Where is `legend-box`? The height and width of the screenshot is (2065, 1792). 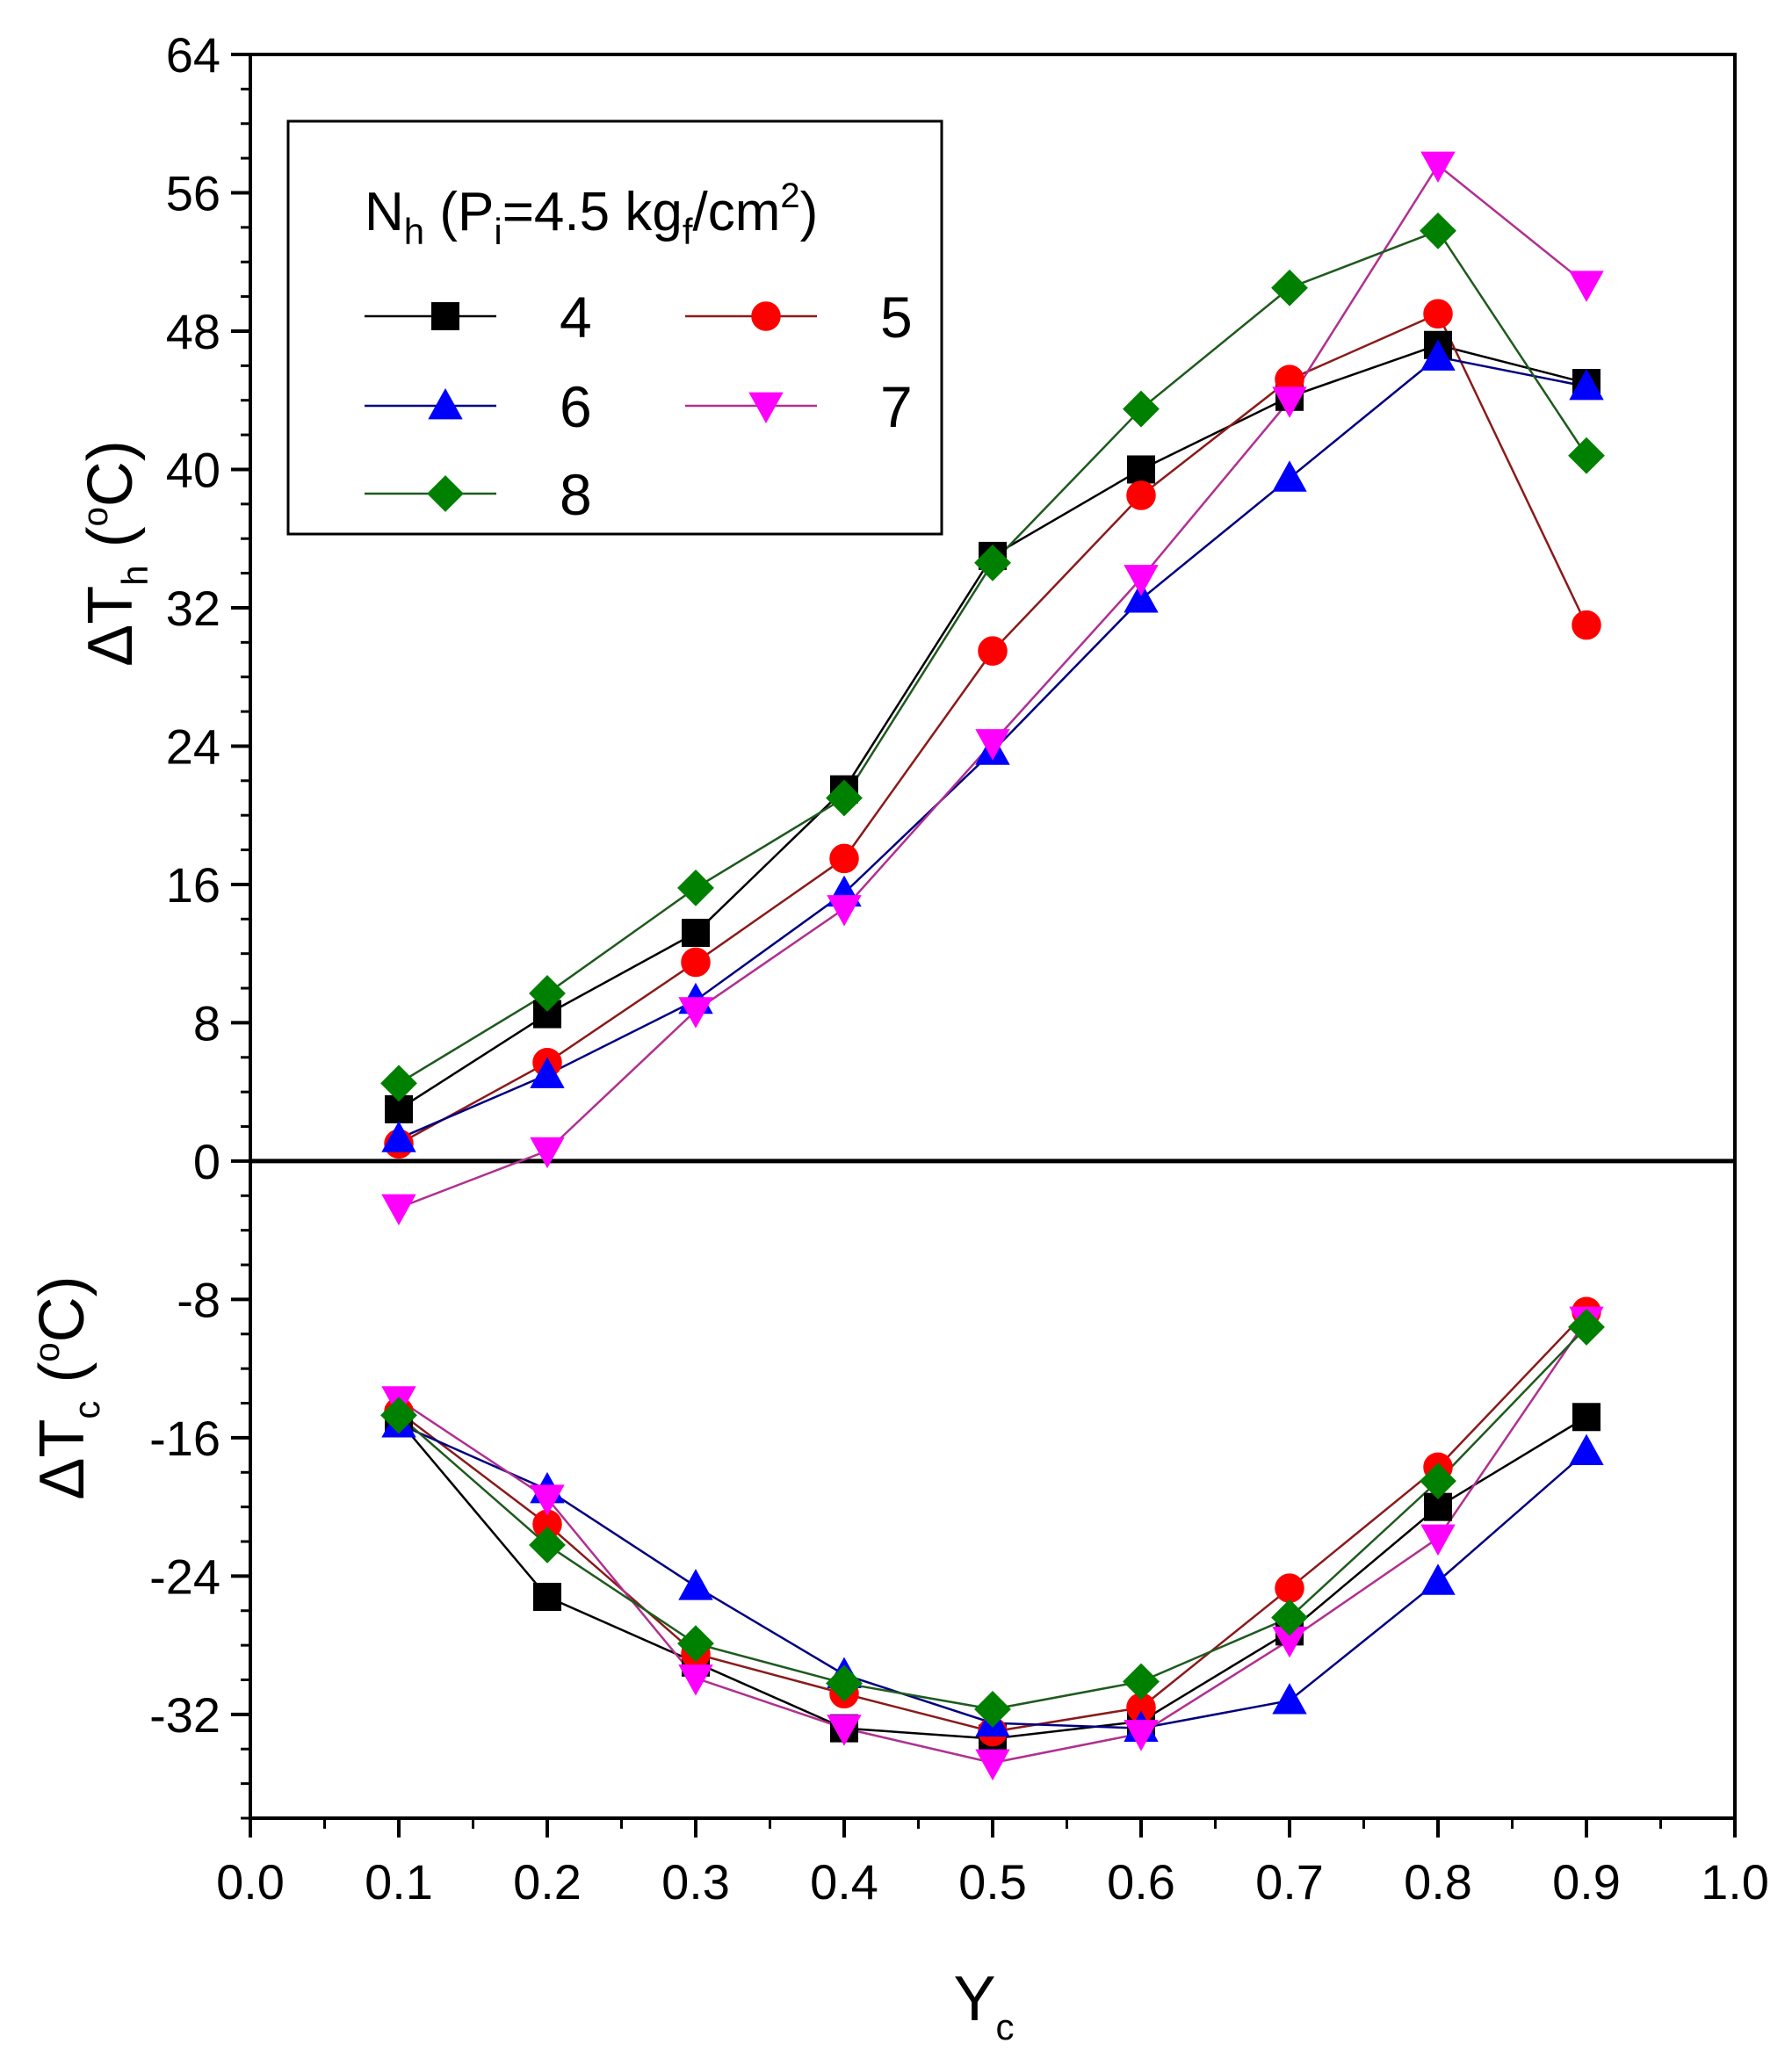 legend-box is located at coordinates (614, 327).